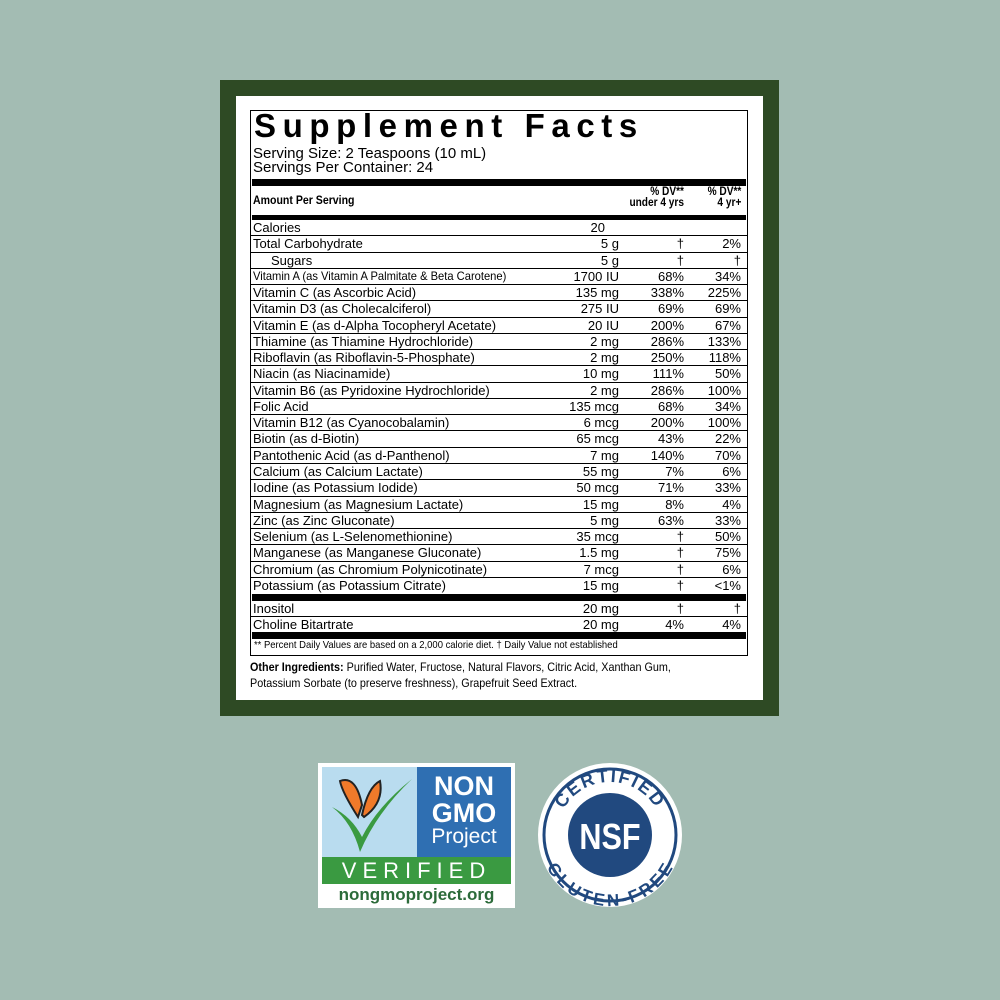  Describe the element at coordinates (499, 228) in the screenshot. I see `nutrient-row: Calories 20` at that location.